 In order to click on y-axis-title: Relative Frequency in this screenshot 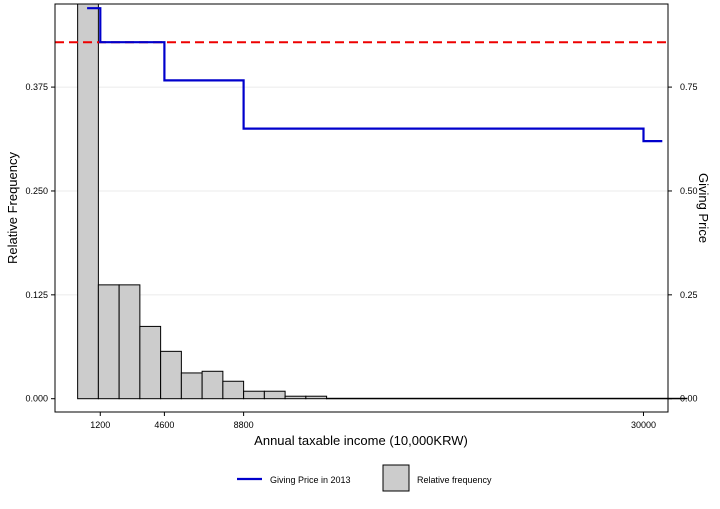, I will do `click(12, 208)`.